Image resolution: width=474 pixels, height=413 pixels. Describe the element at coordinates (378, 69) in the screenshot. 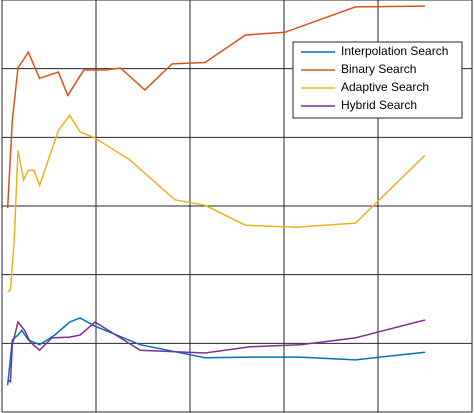

I see `legend-label: Binary Search` at that location.